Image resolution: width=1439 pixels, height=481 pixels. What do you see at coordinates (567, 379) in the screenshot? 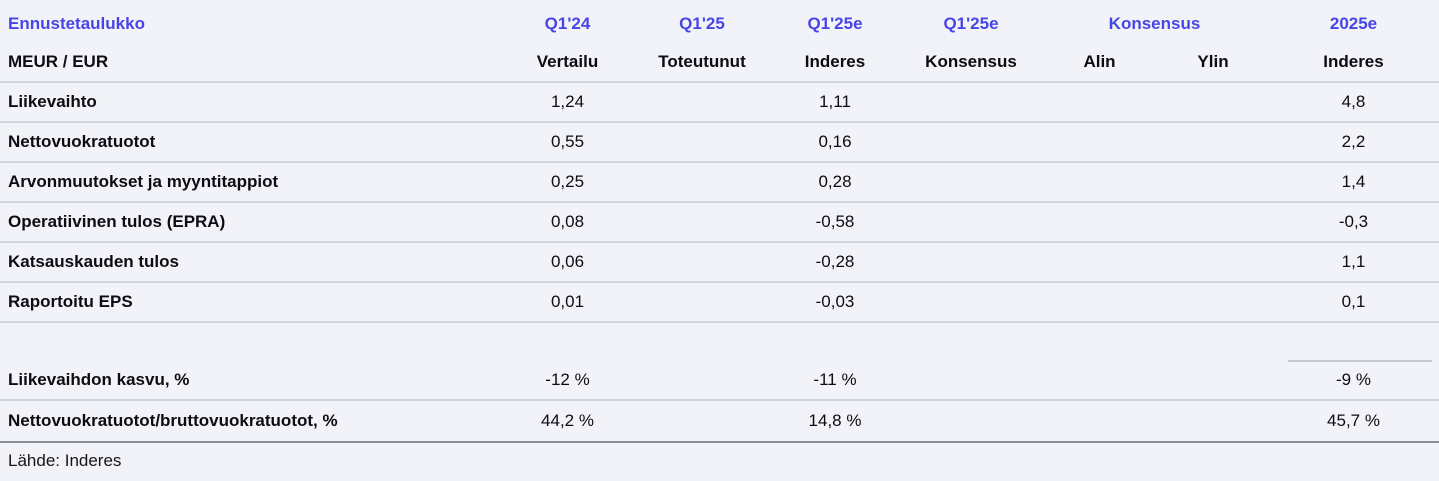
I see `cell-vertailu: -12 %` at bounding box center [567, 379].